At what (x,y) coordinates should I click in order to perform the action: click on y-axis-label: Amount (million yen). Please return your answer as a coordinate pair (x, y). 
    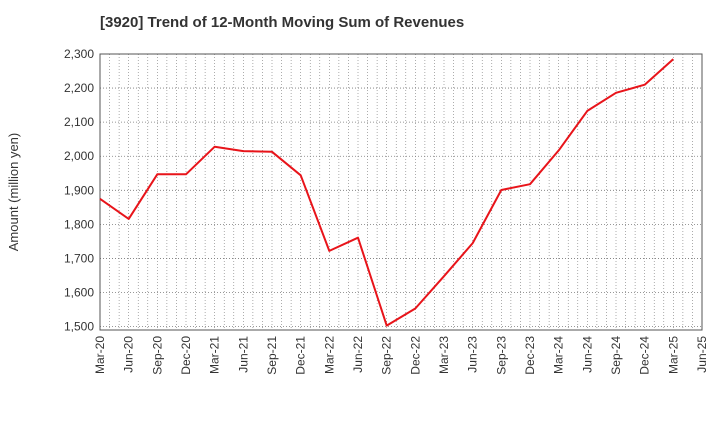
    Looking at the image, I should click on (13, 192).